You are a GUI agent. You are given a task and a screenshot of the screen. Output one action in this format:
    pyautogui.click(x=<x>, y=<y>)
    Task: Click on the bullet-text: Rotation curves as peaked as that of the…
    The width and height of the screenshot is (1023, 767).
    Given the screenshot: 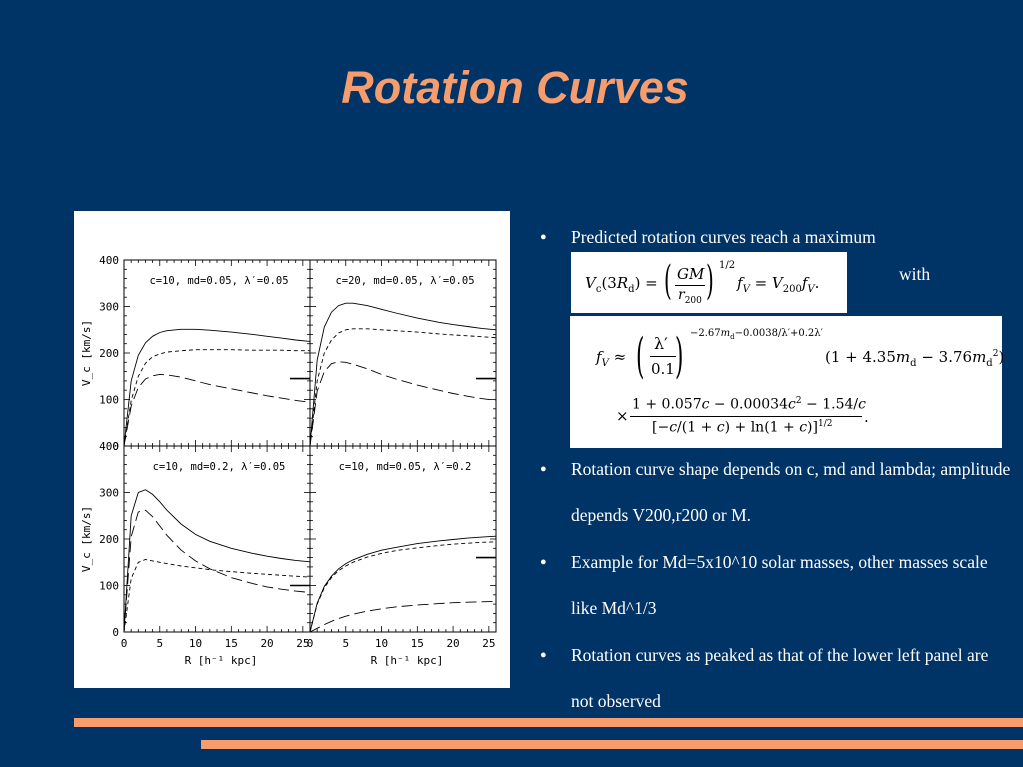 What is the action you would take?
    pyautogui.click(x=780, y=678)
    